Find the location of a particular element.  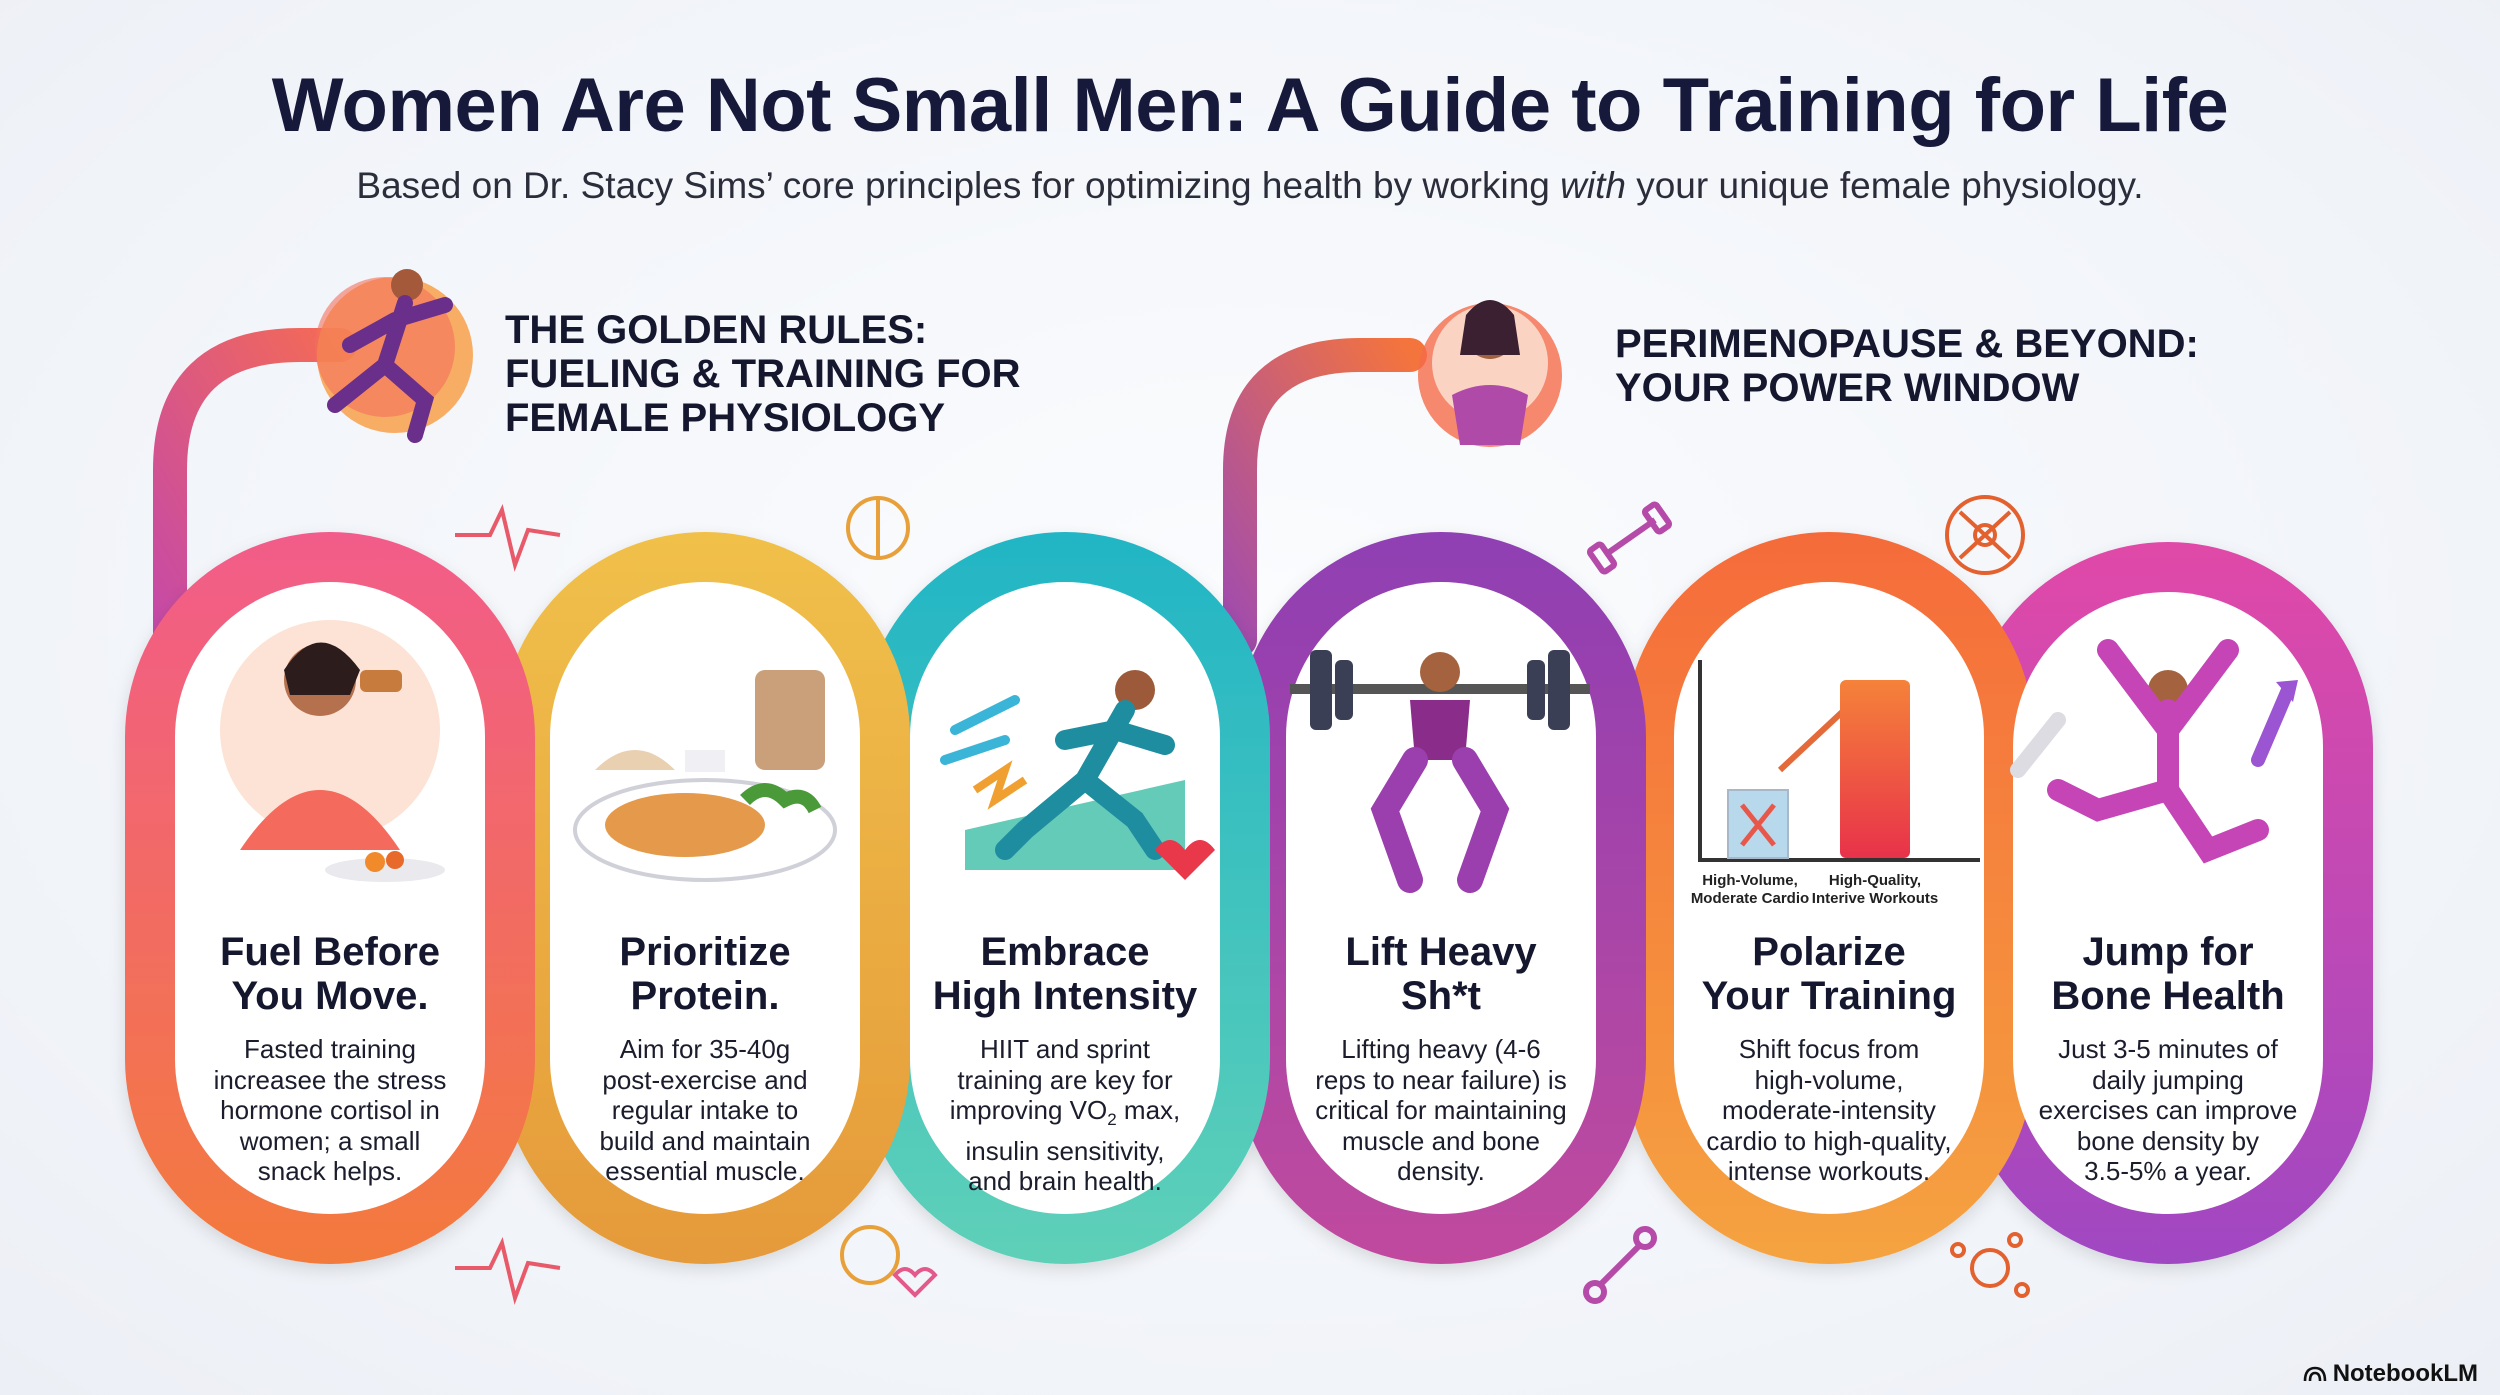

card-body-line: Just 3-5 minutes of is located at coordinates (2168, 1049).